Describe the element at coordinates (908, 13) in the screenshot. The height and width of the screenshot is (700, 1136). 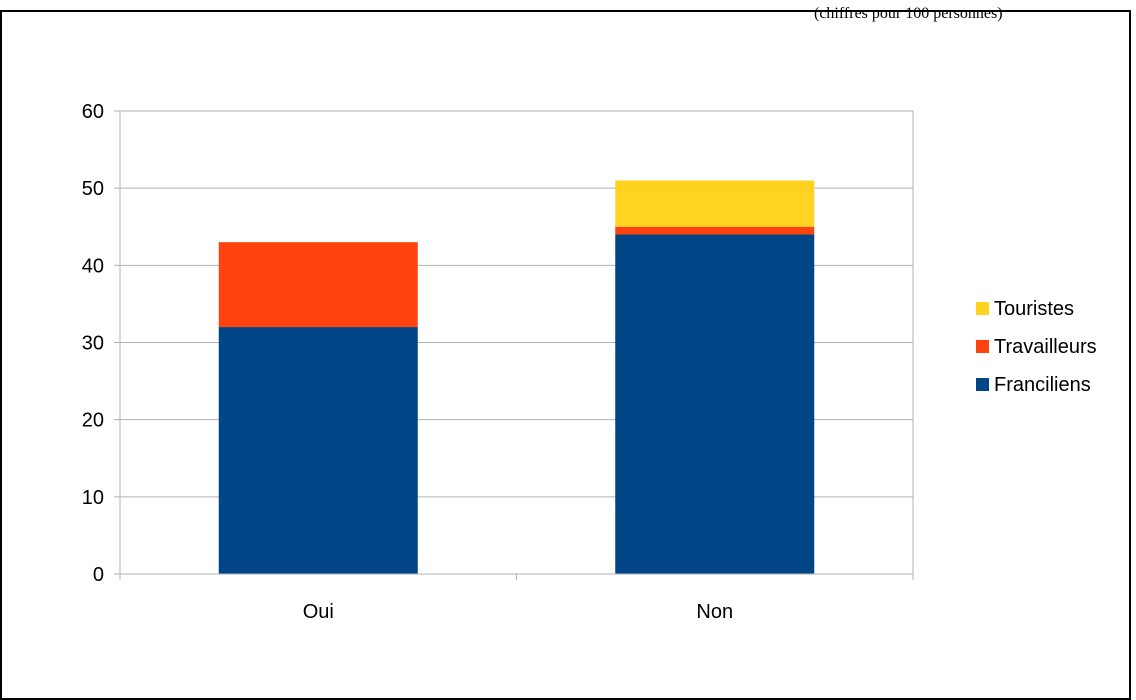
I see `top-caption: (chiffres pour 100 personnes)` at that location.